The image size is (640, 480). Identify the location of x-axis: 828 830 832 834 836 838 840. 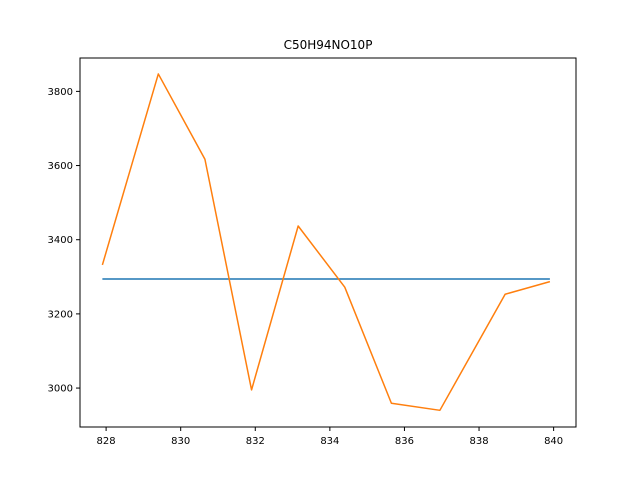
(330, 437).